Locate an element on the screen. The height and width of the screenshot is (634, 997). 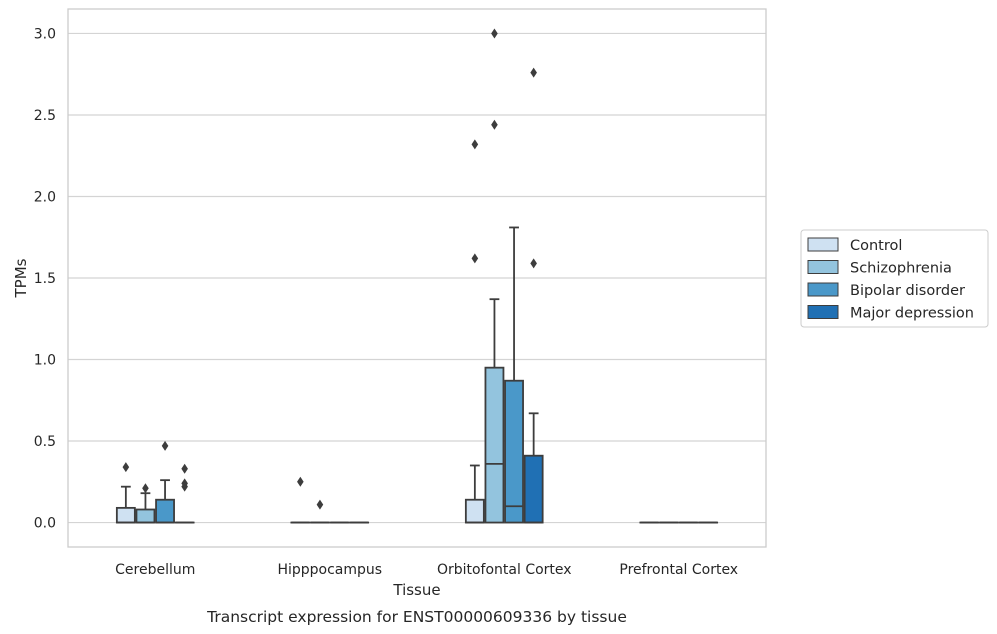
y-tick-label: 2.0 is located at coordinates (45, 197).